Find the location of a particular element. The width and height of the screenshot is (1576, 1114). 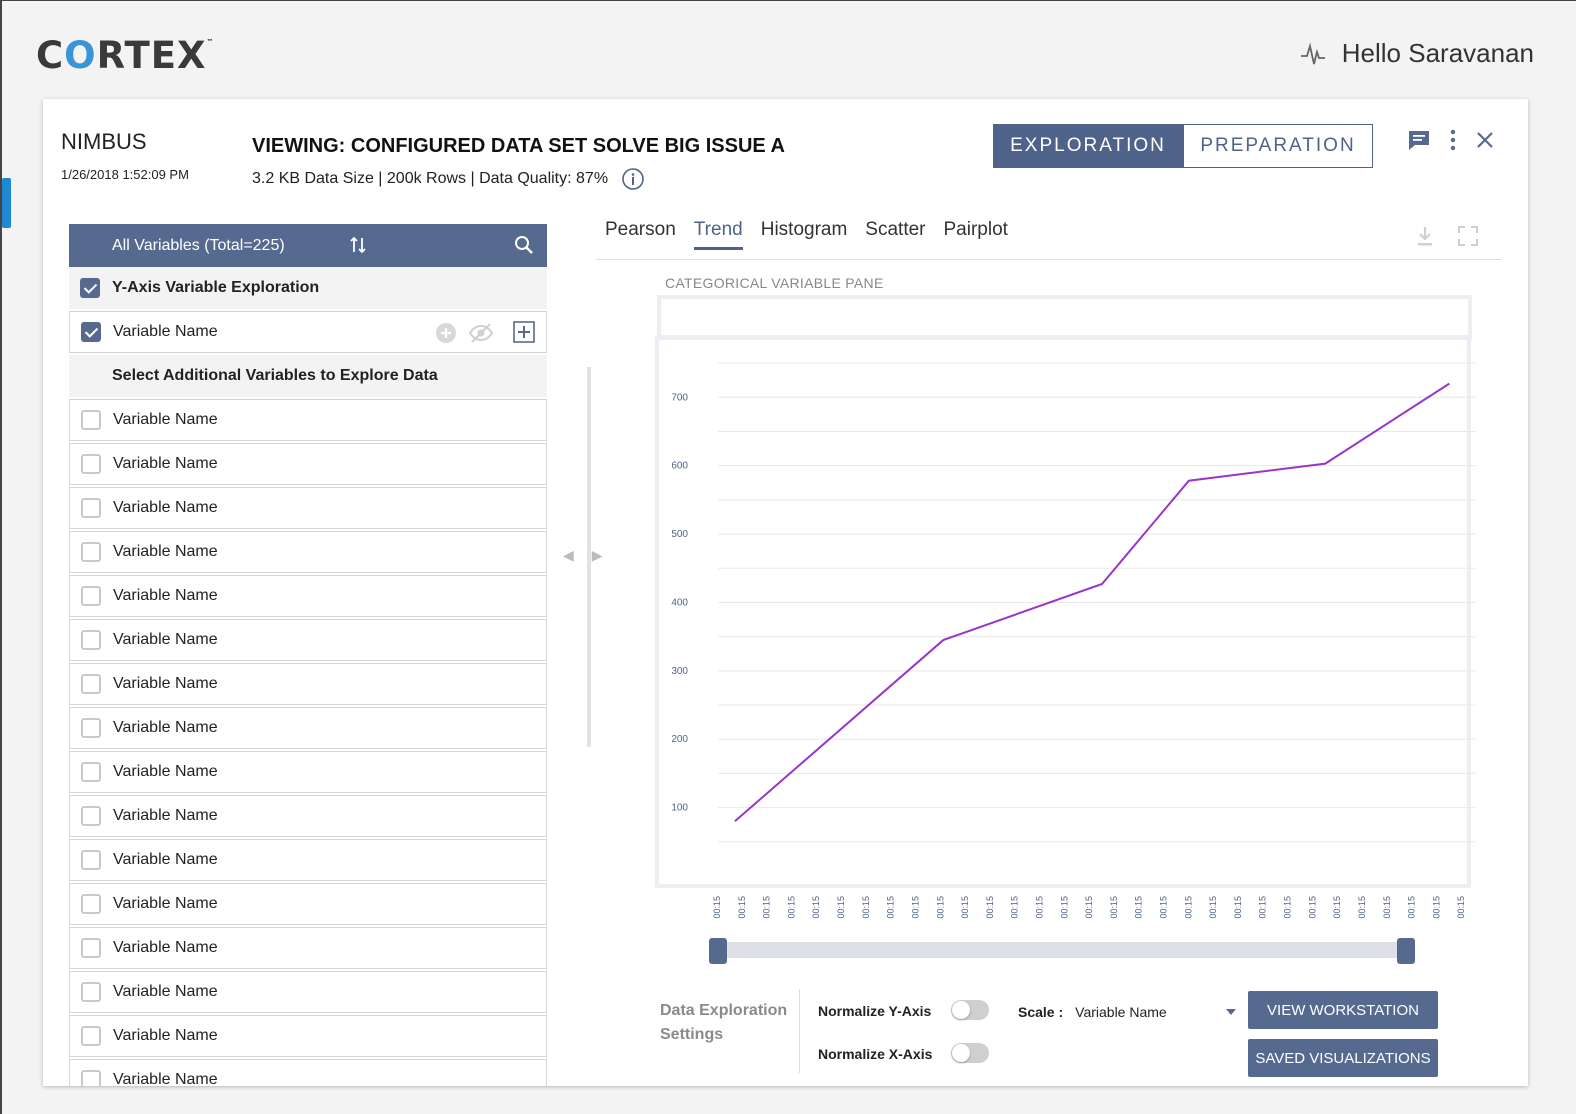

tab-pearson: Pearson is located at coordinates (640, 229).